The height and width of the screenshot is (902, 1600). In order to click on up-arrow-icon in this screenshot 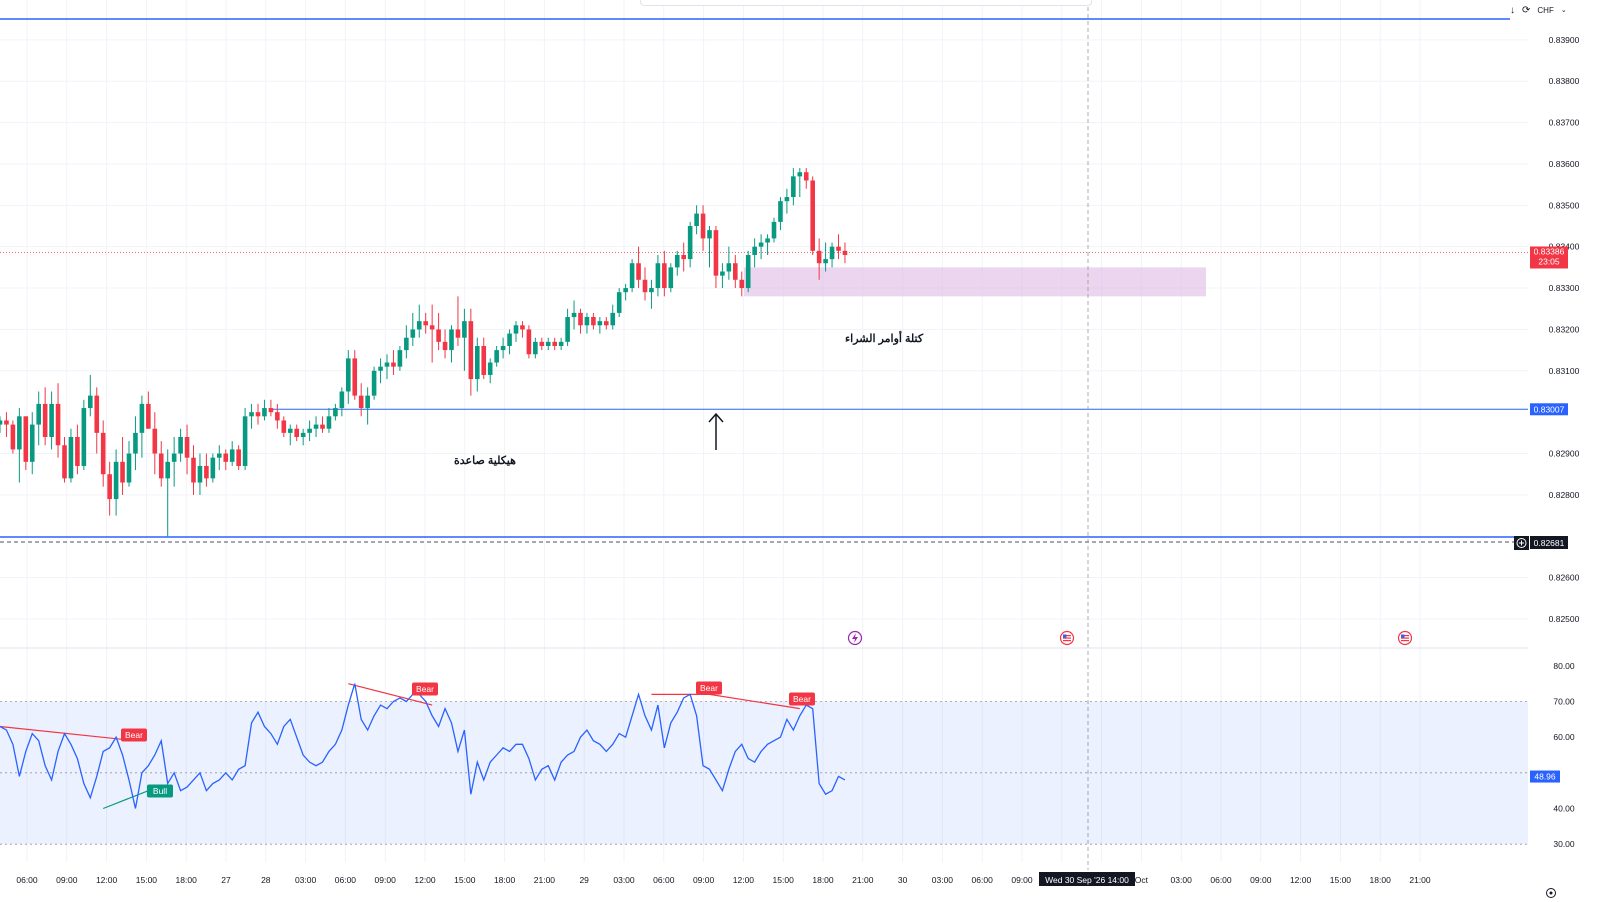, I will do `click(716, 431)`.